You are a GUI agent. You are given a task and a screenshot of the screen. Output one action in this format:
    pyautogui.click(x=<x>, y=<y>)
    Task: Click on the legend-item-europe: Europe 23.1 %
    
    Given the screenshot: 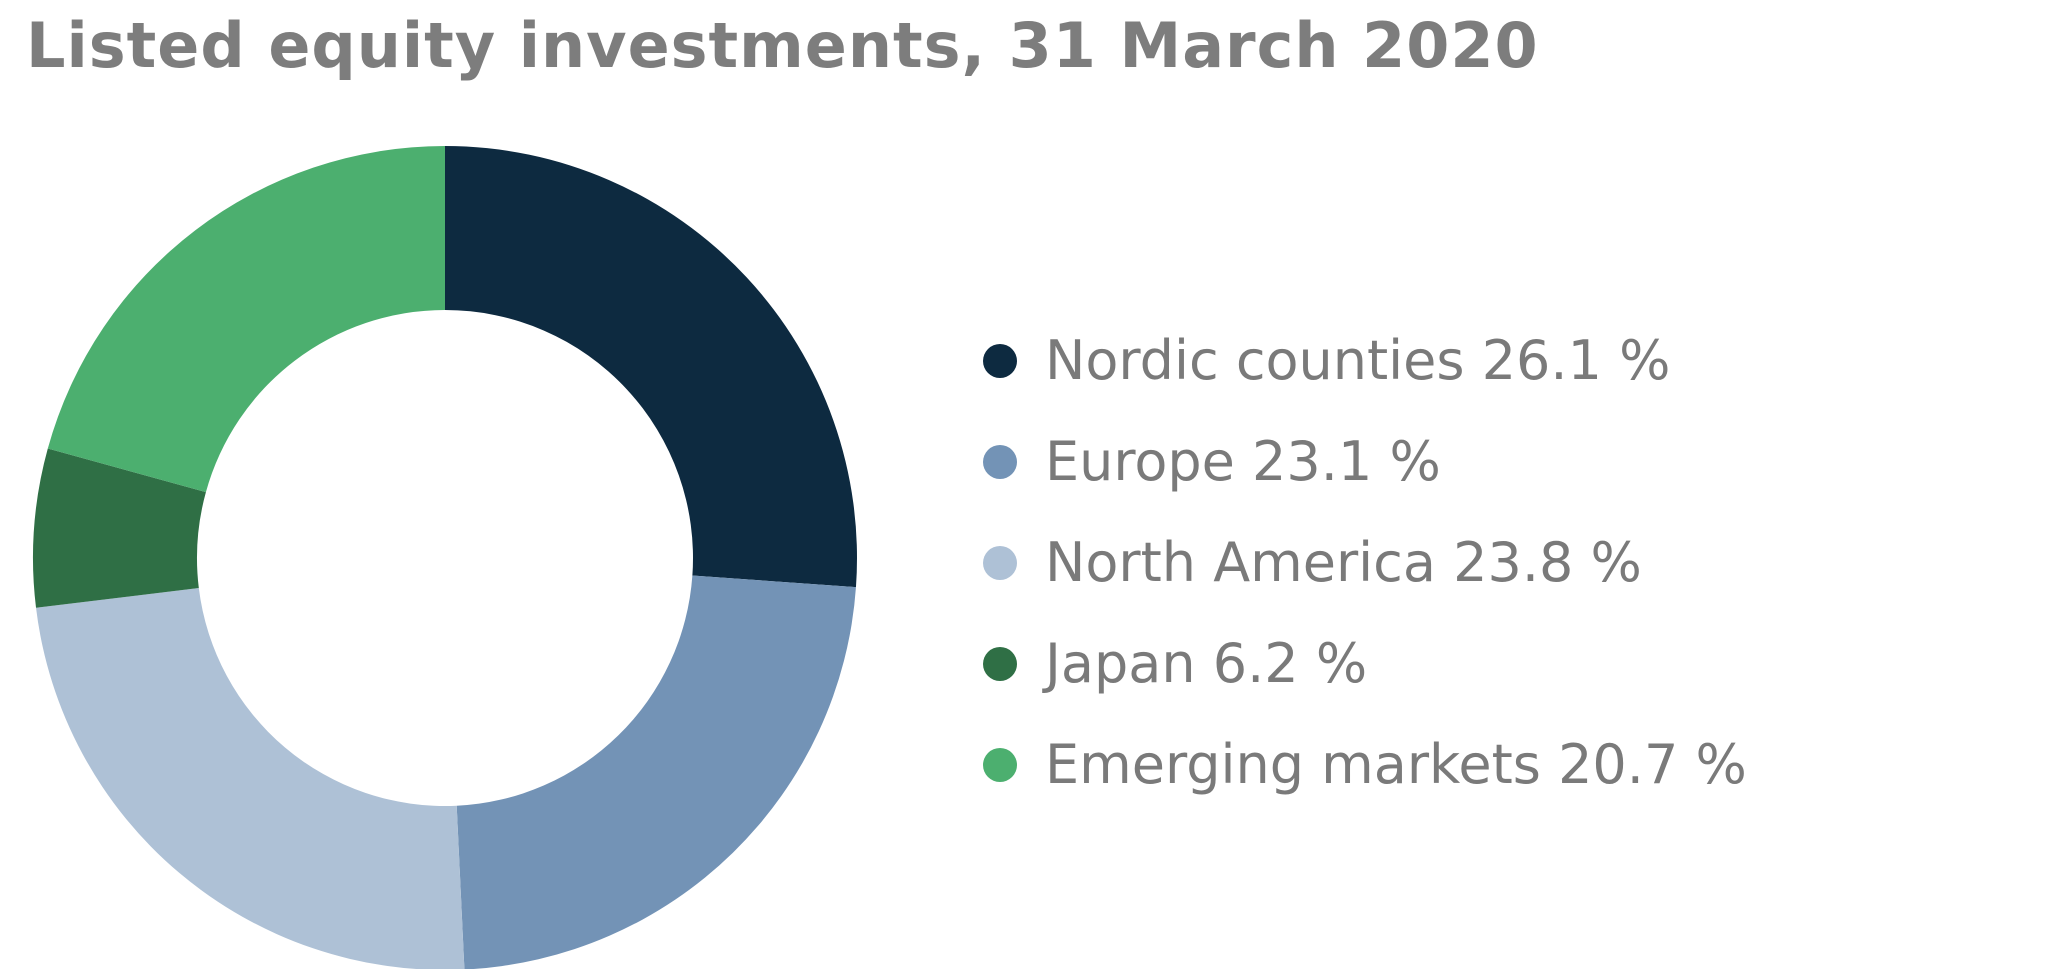 What is the action you would take?
    pyautogui.click(x=1365, y=461)
    